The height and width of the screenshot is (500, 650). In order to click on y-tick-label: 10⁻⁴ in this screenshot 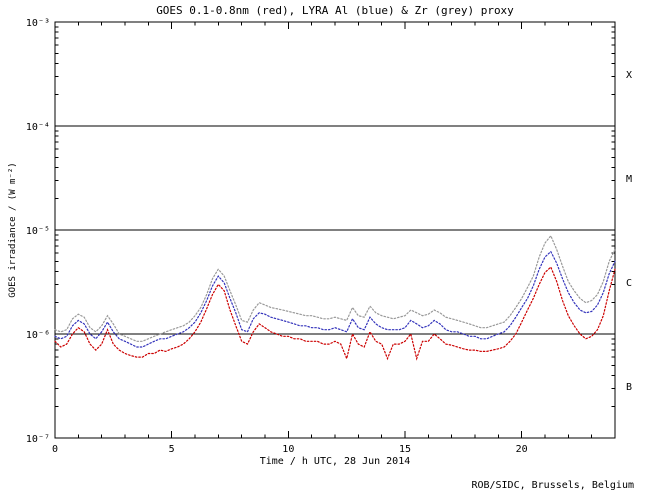, I will do `click(38, 127)`.